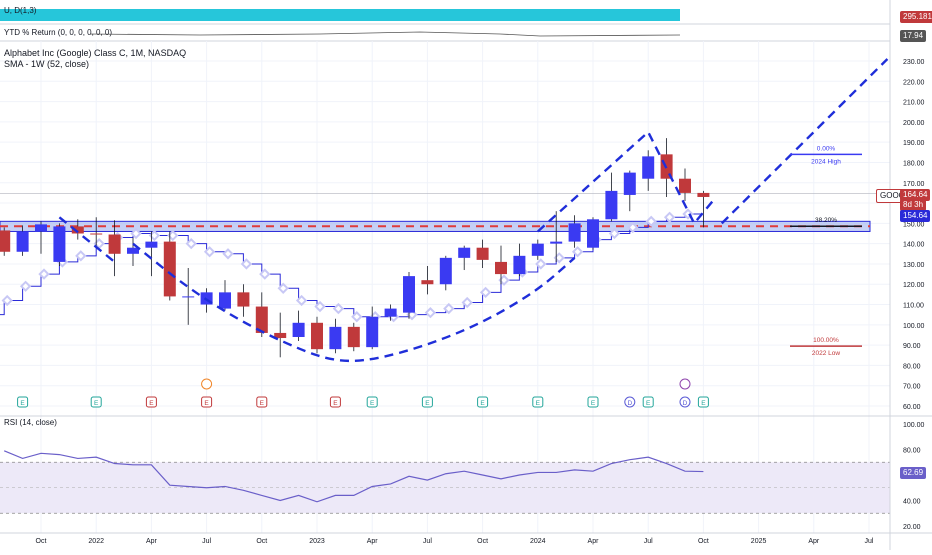 The image size is (932, 555). What do you see at coordinates (47, 64) in the screenshot?
I see `chart-subtitle: SMA - 1W (52, close)` at bounding box center [47, 64].